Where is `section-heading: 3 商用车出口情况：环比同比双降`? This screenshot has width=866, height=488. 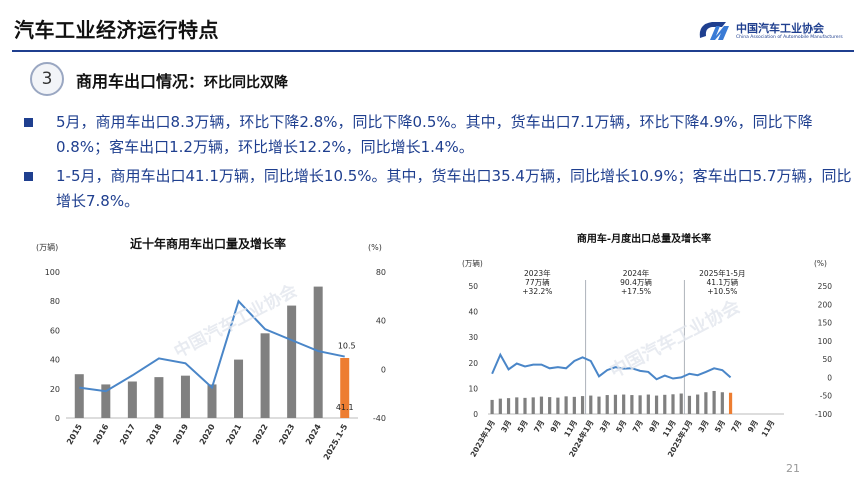 section-heading: 3 商用车出口情况：环比同比双降 is located at coordinates (432, 79).